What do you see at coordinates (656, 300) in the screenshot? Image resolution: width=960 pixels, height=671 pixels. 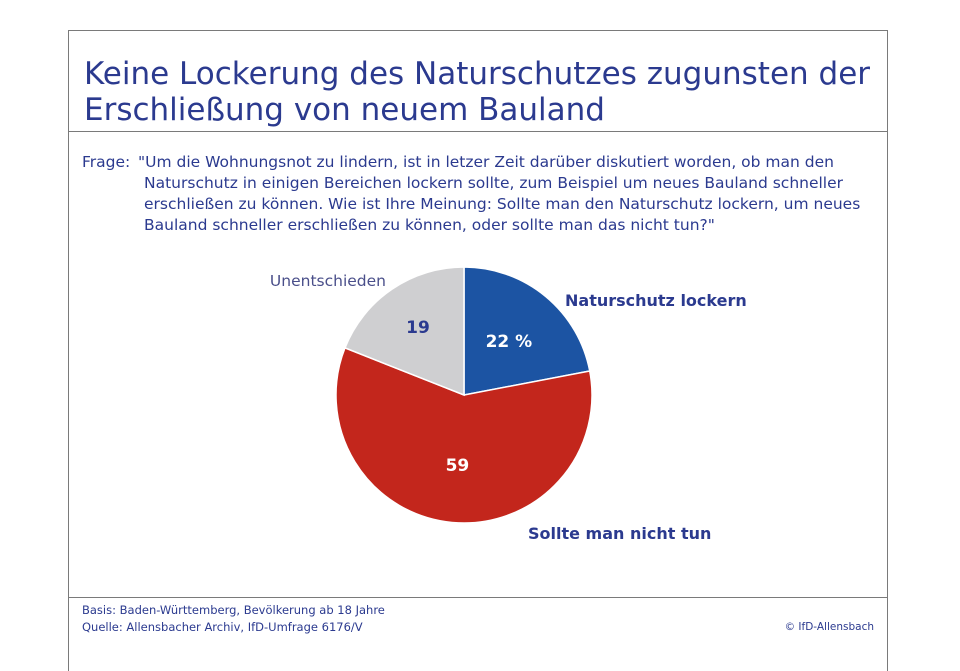 I see `slice-category-label-1: Naturschutz lockern` at bounding box center [656, 300].